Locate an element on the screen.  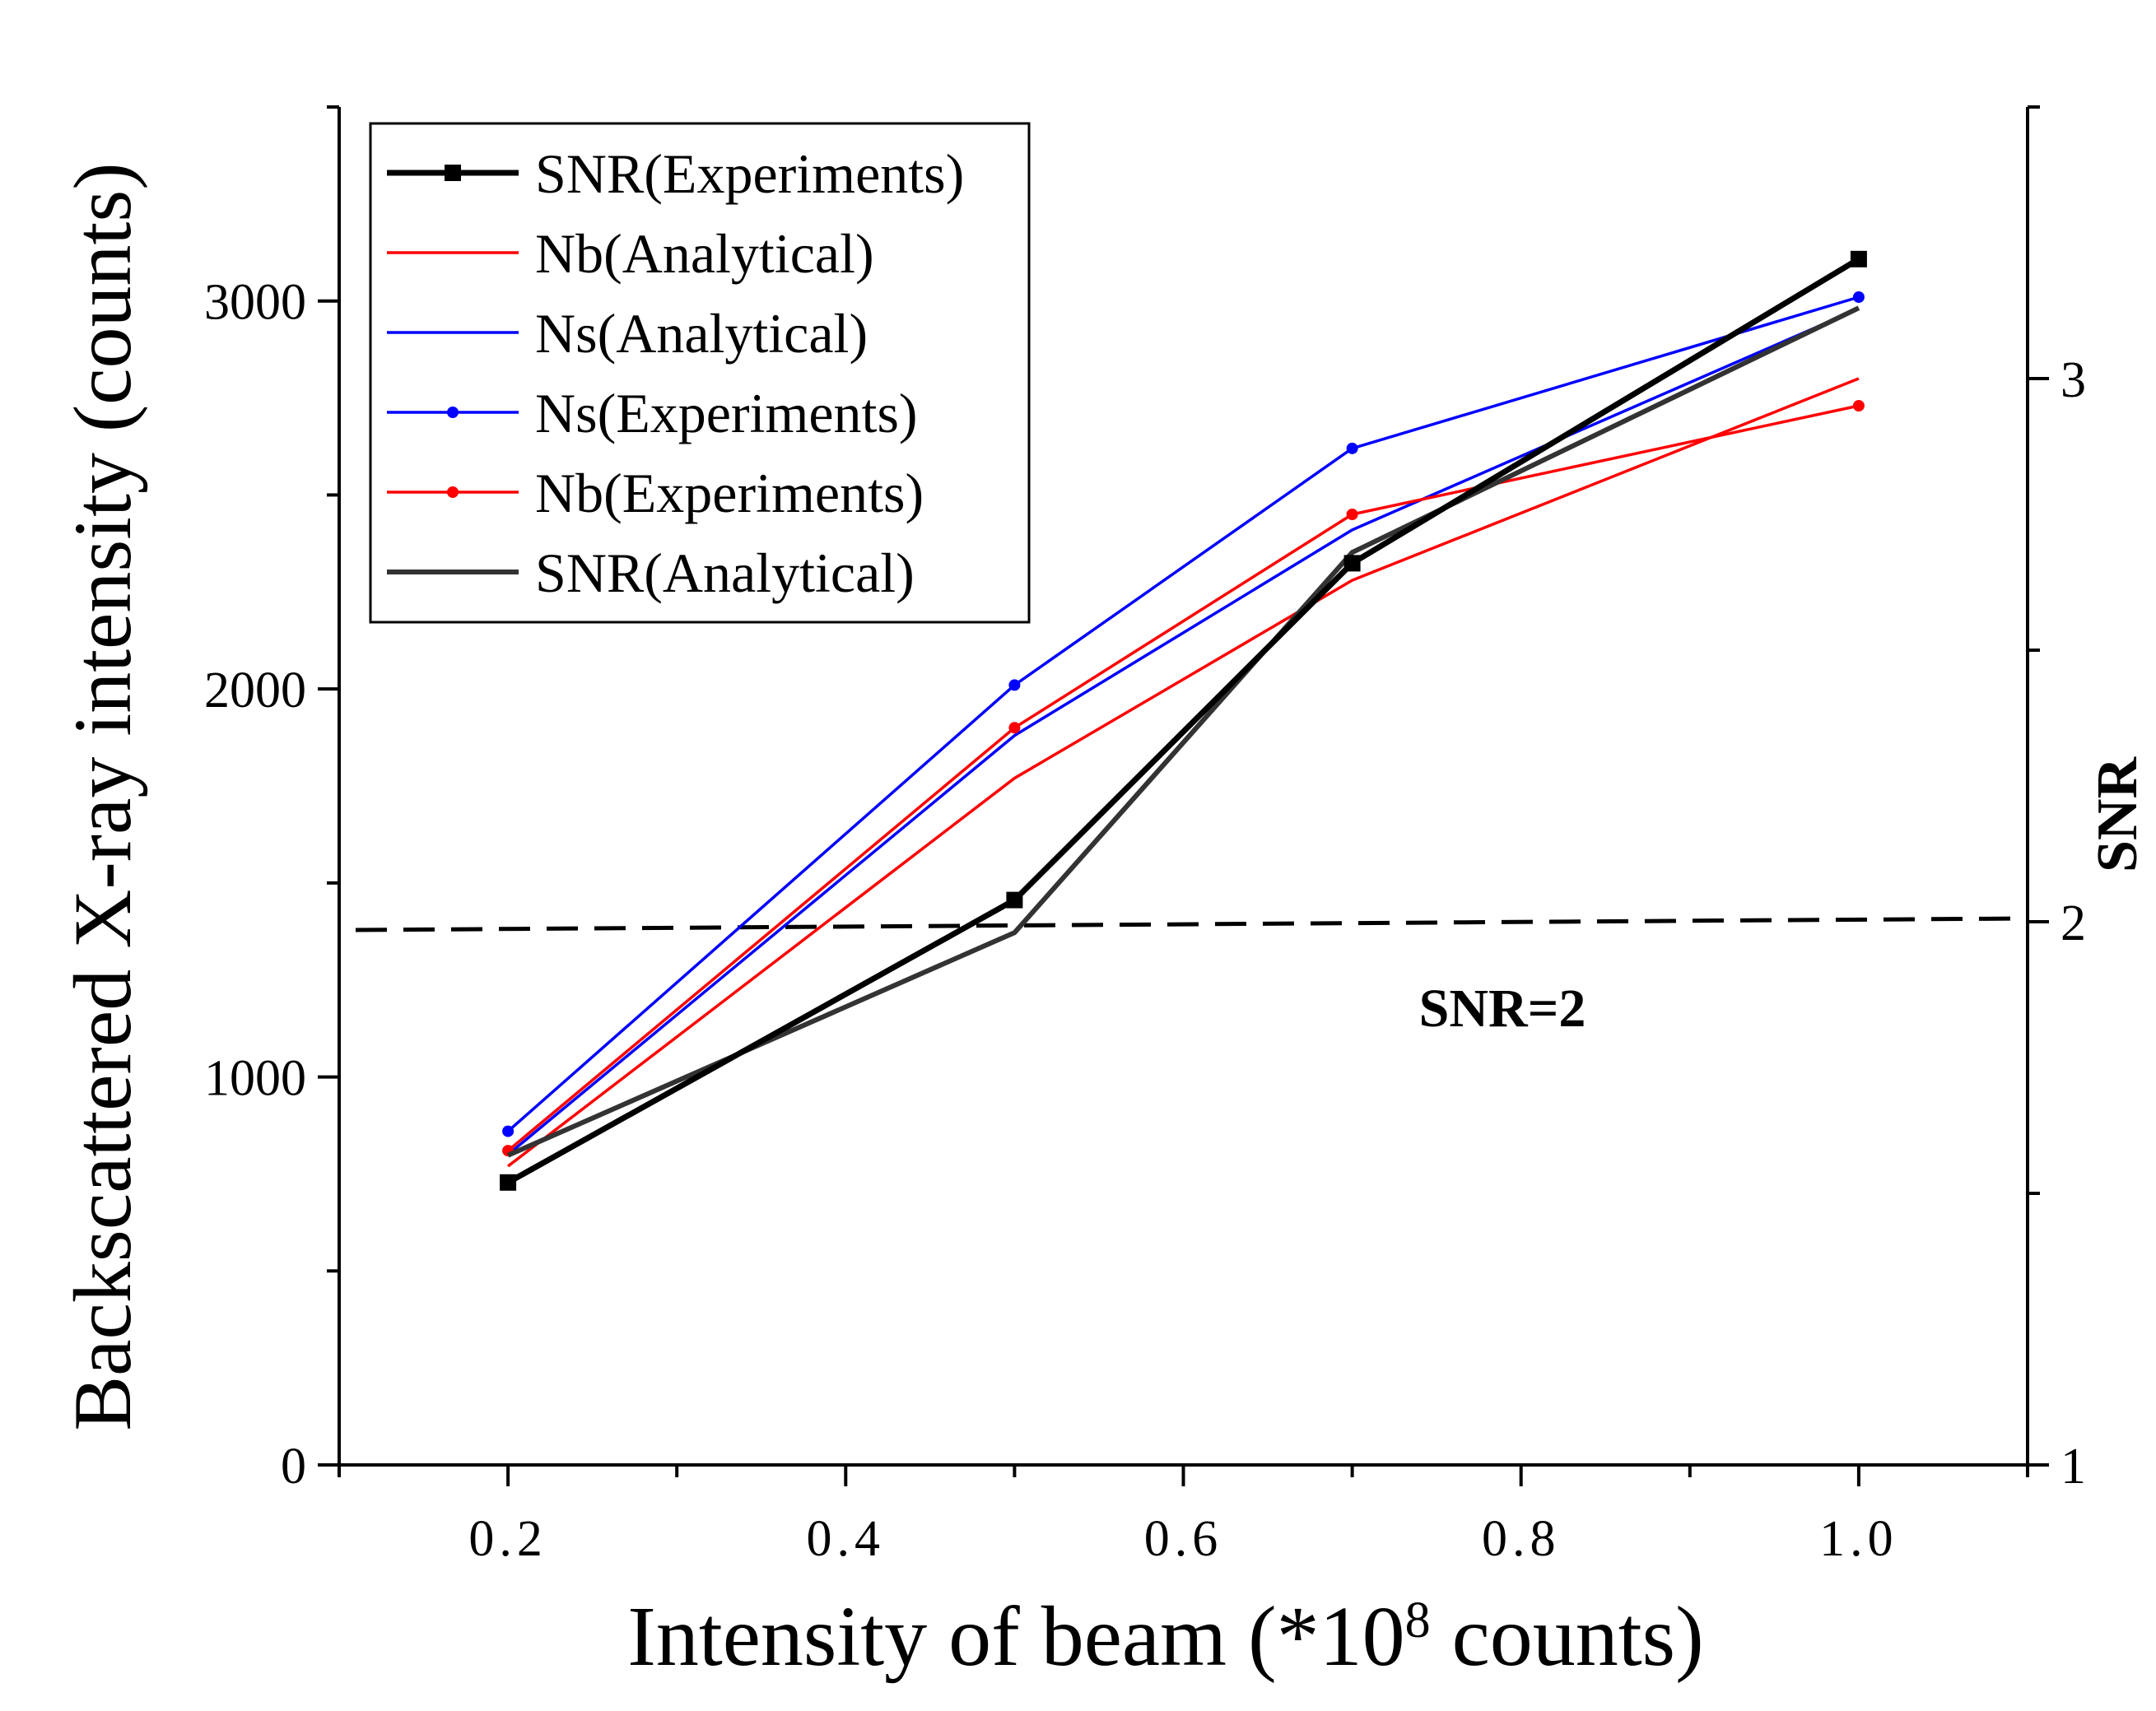
legend-label: SNR(Analytical) is located at coordinates (725, 573).